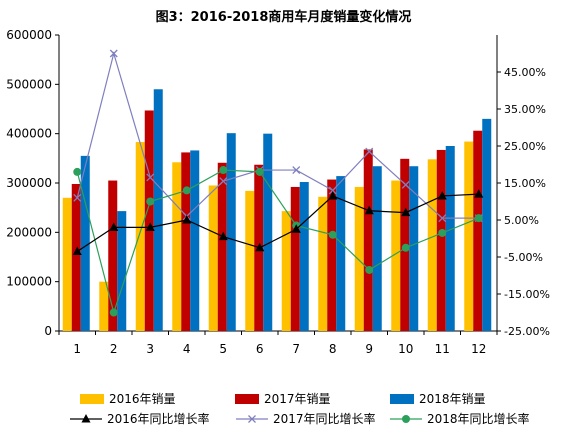 The height and width of the screenshot is (434, 567). What do you see at coordinates (478, 418) in the screenshot?
I see `legend-label-line-3: 2018年同比增长率` at bounding box center [478, 418].